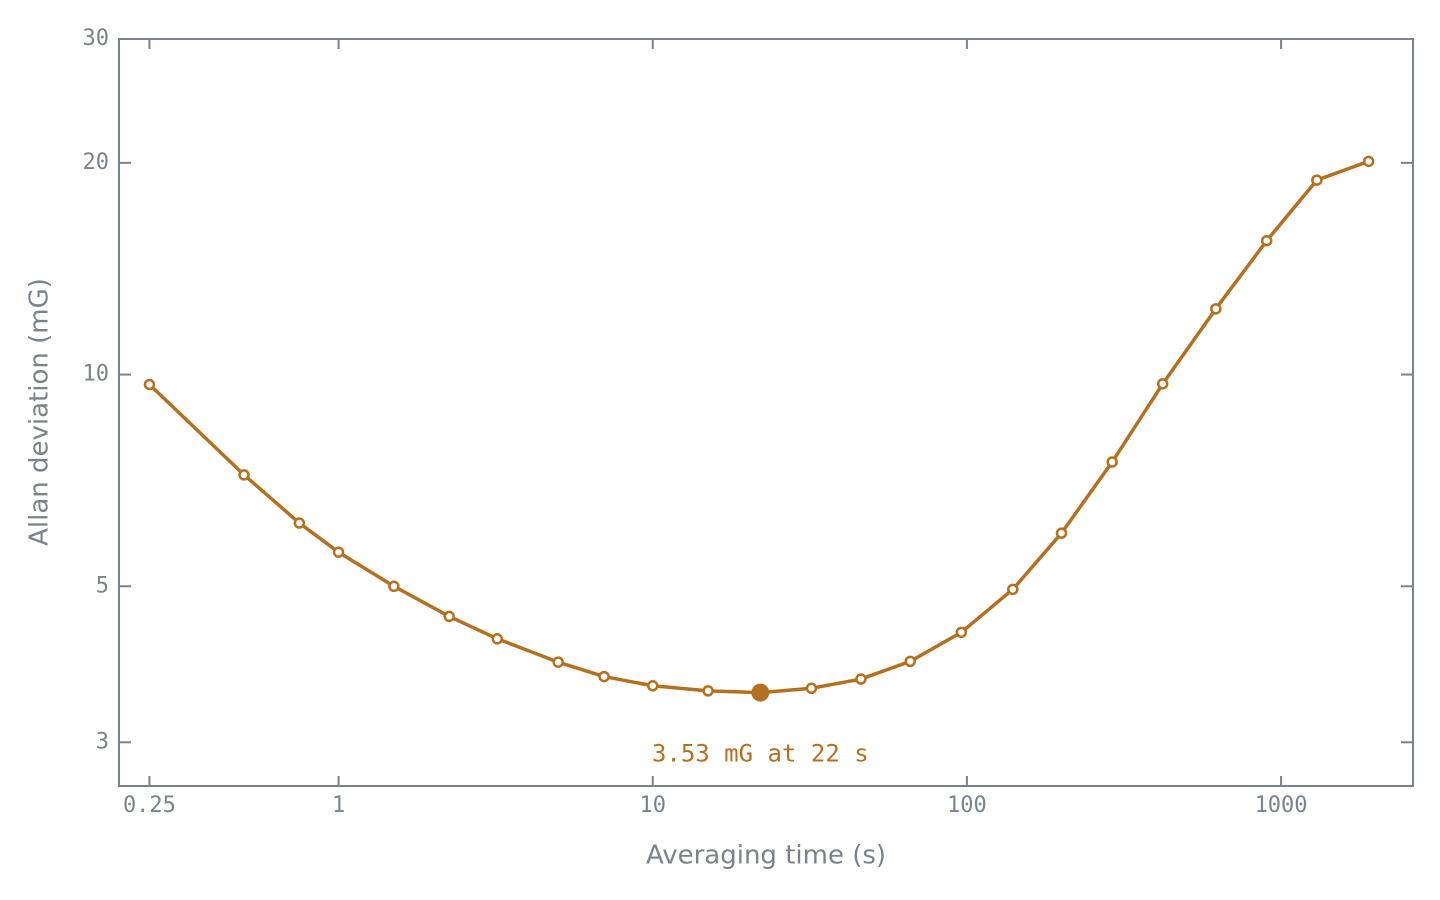  I want to click on y-tick-label: 20, so click(96, 162).